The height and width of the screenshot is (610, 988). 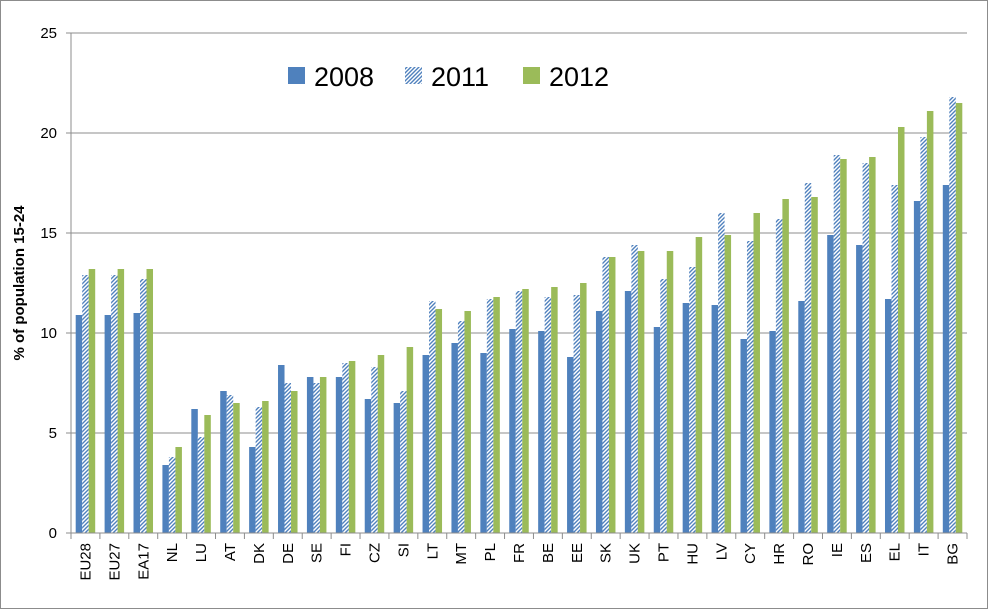 I want to click on legend: 2008 2011 2012, so click(x=448, y=77).